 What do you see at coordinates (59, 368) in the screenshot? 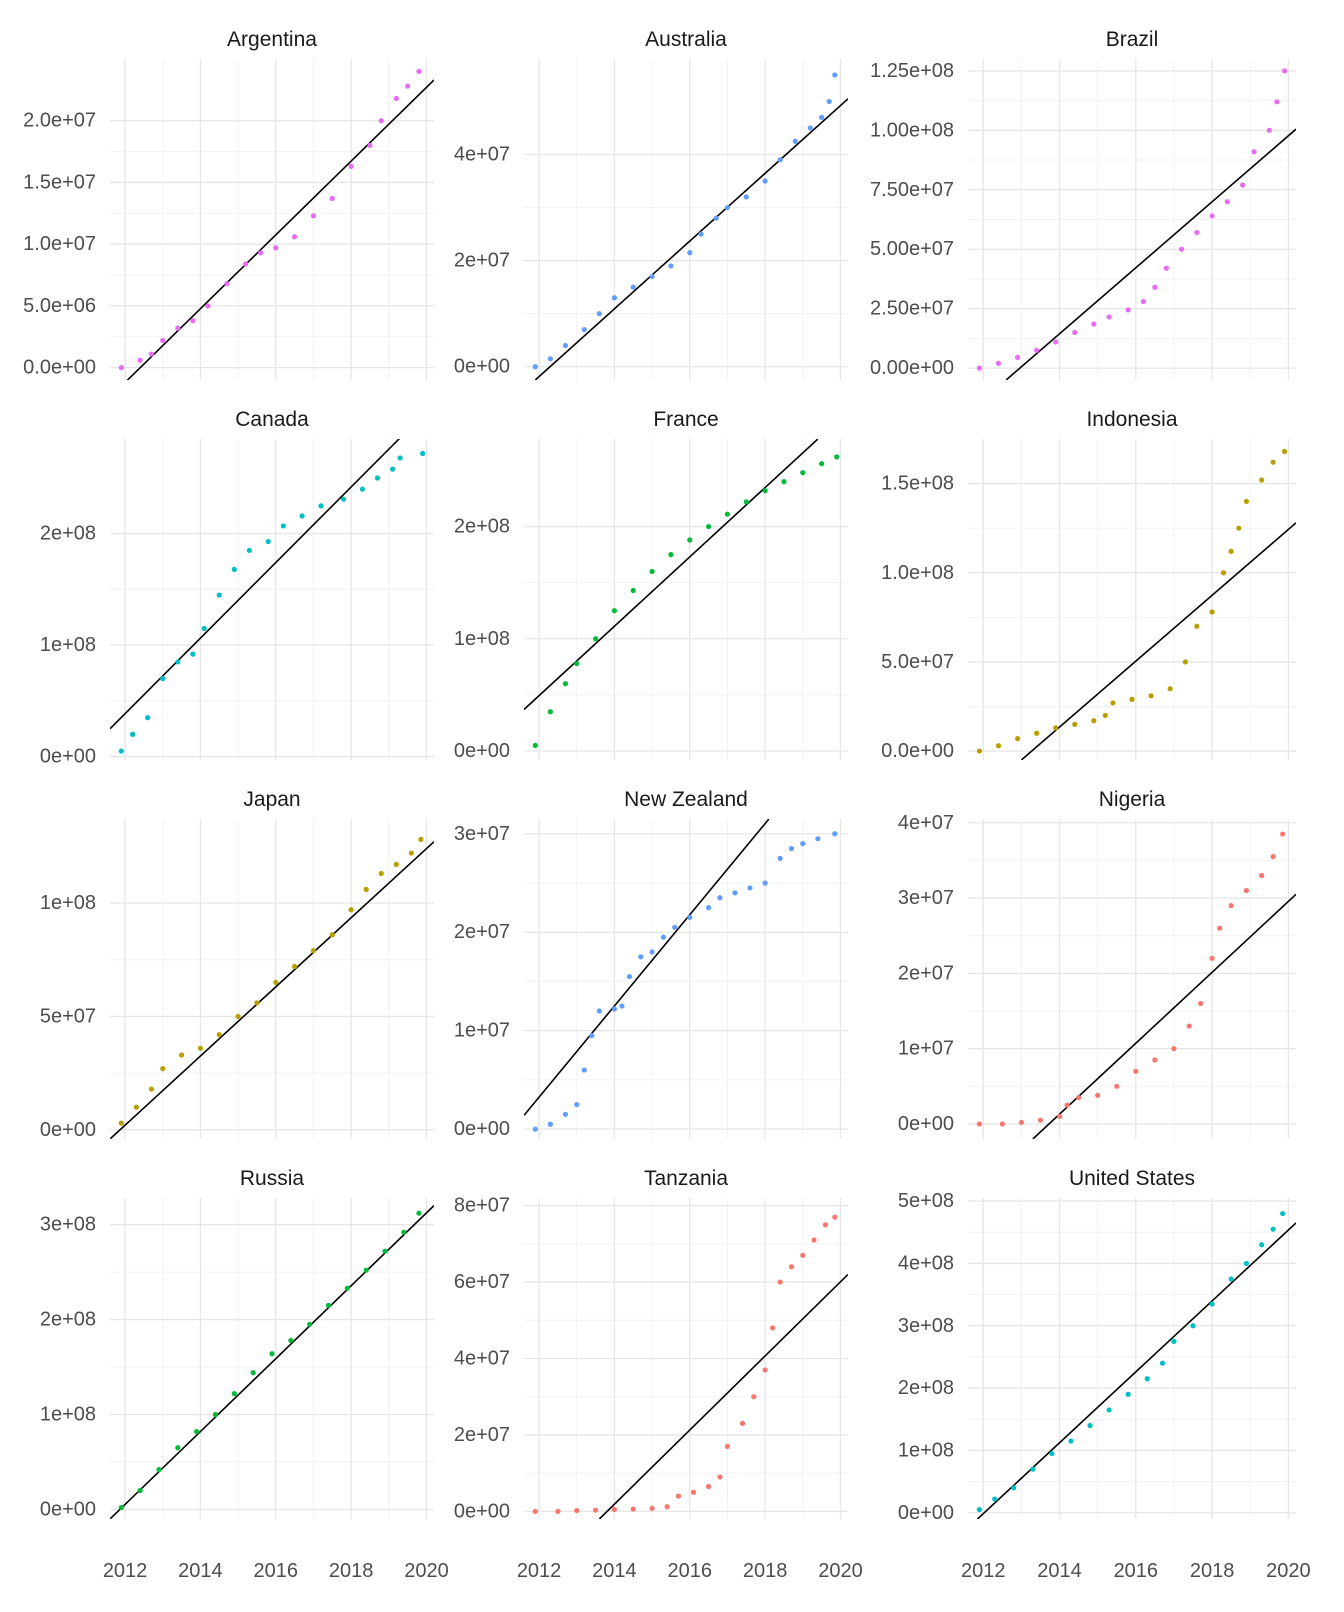
I see `y-tick-label: 0.0e+00` at bounding box center [59, 368].